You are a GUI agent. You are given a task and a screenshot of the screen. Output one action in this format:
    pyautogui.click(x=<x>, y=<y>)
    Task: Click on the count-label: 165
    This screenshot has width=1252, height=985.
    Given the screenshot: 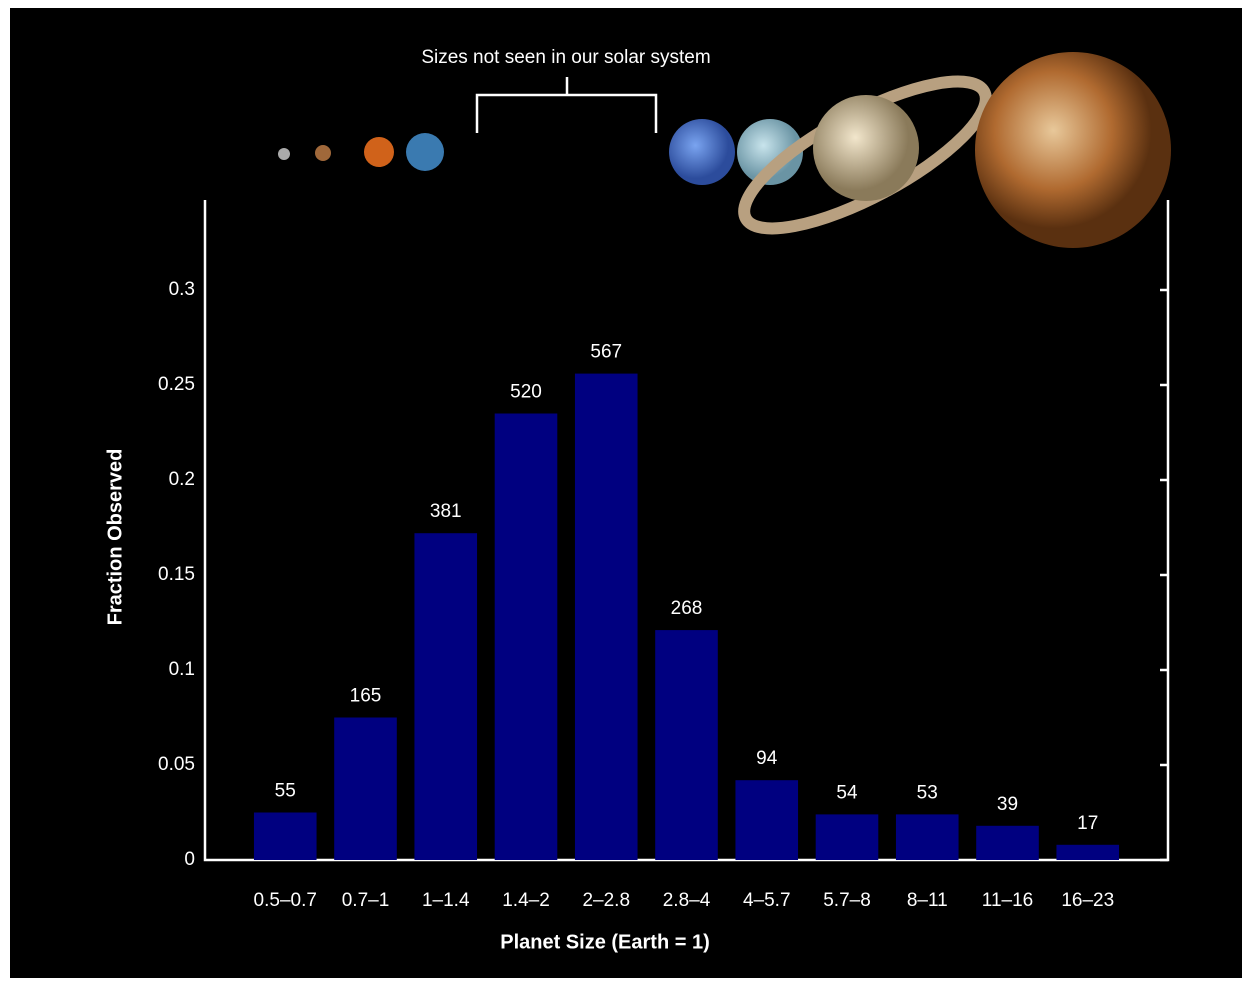 What is the action you would take?
    pyautogui.click(x=366, y=696)
    